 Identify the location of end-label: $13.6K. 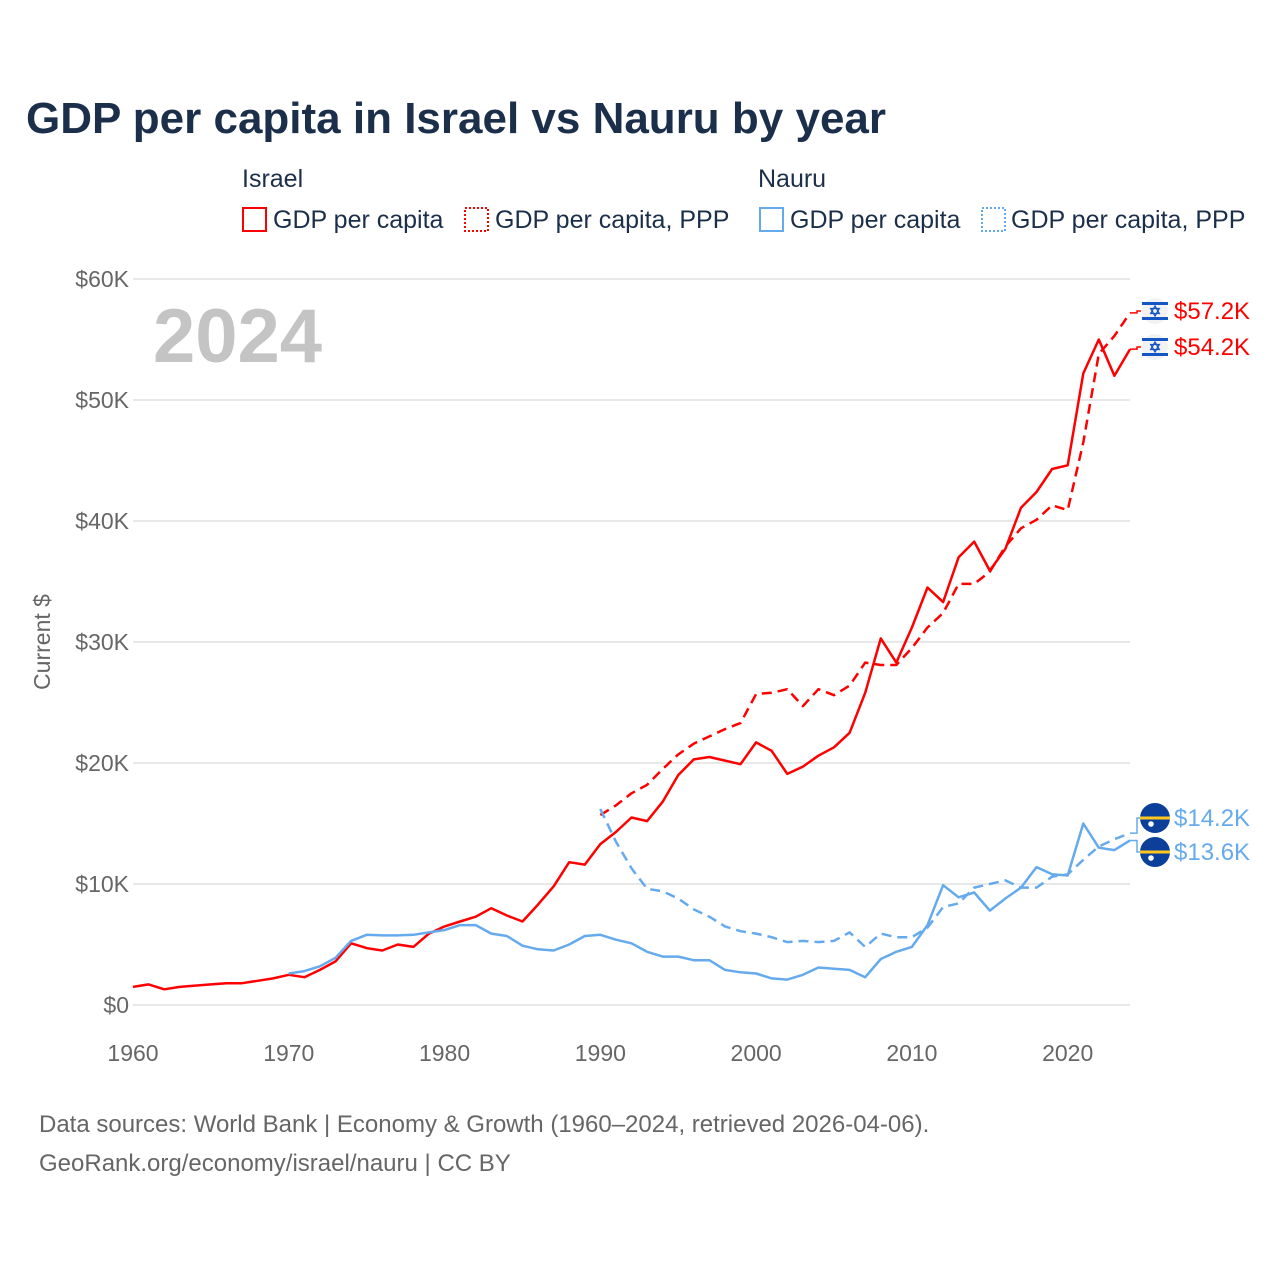
(1190, 852).